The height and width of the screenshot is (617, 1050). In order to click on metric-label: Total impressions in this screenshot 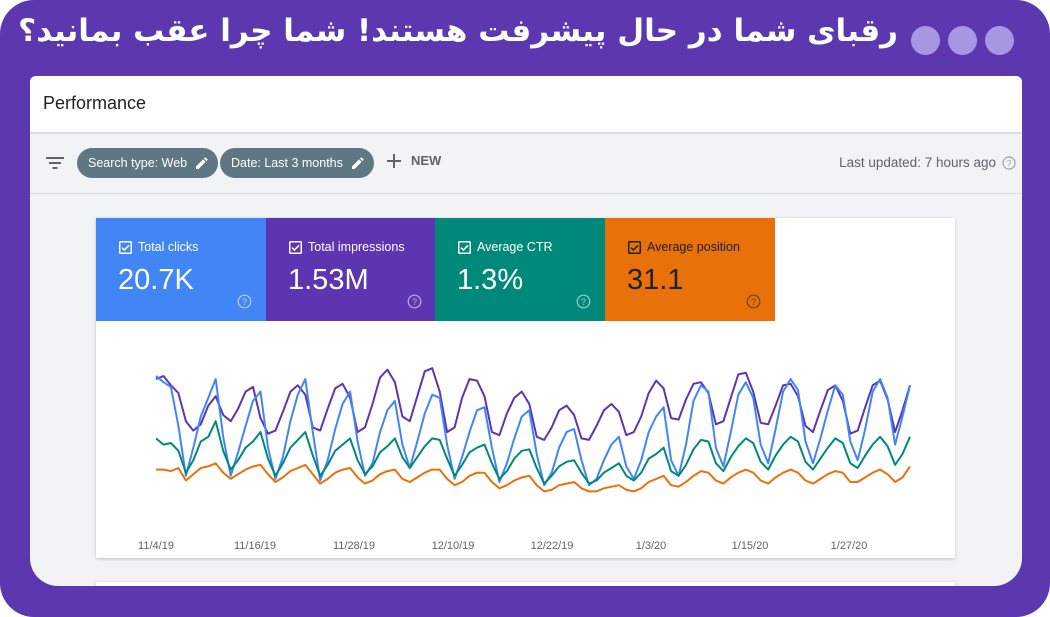, I will do `click(356, 247)`.